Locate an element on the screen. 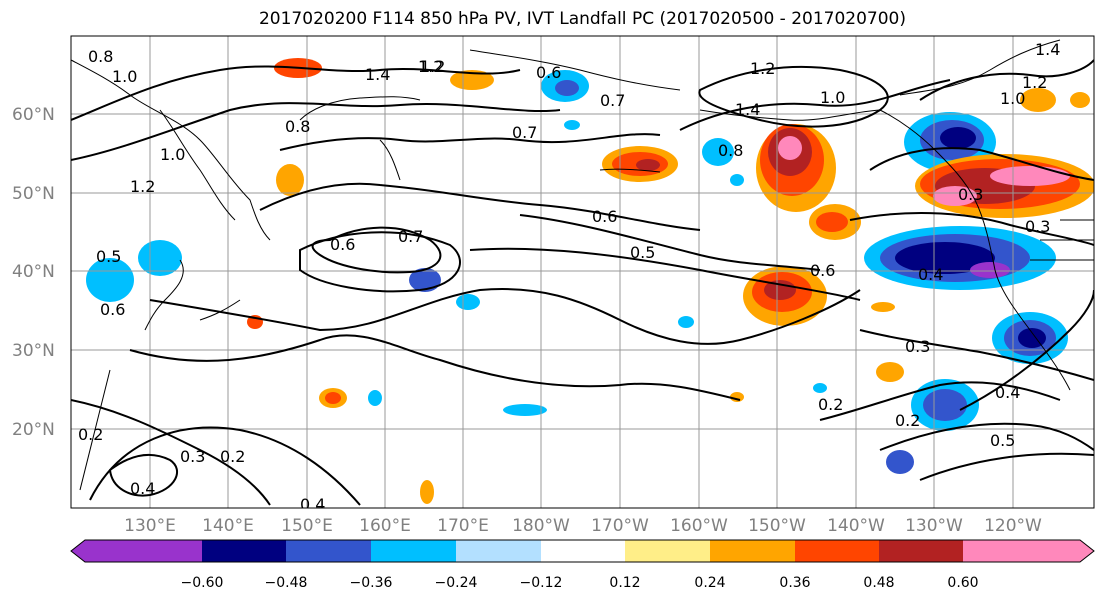  colorbar-label: 0.12 is located at coordinates (624, 583).